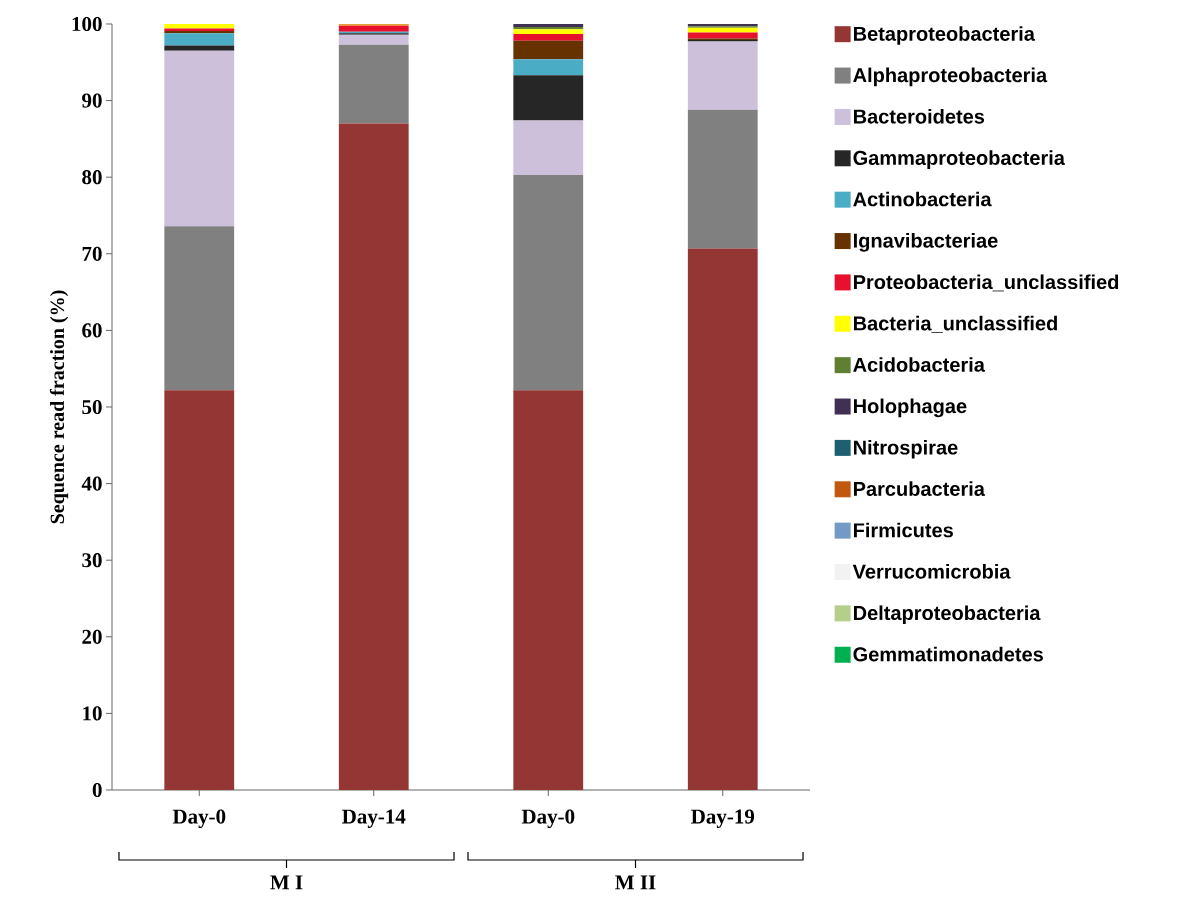 Image resolution: width=1191 pixels, height=906 pixels. I want to click on legend-label: Betaproteobacteria, so click(944, 35).